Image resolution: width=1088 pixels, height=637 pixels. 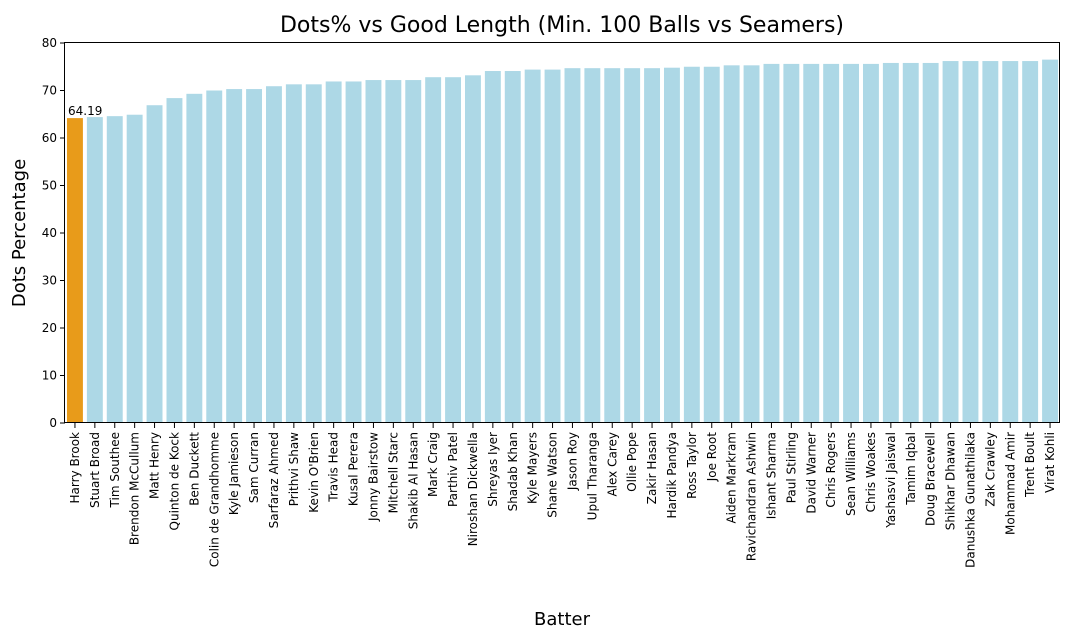 I want to click on y-tick-label: 50, so click(x=49, y=186).